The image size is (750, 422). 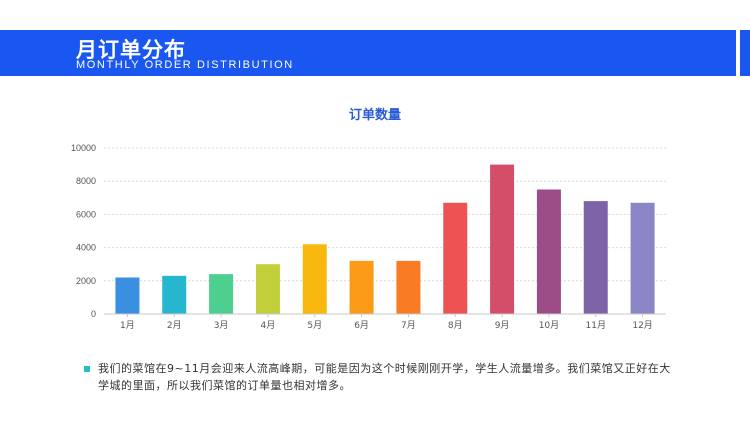 I want to click on x-axis-ticks: 1月 2月 3月 4月 5月 6月 7月 8月 9月 10月 11月 12月, so click(x=386, y=322).